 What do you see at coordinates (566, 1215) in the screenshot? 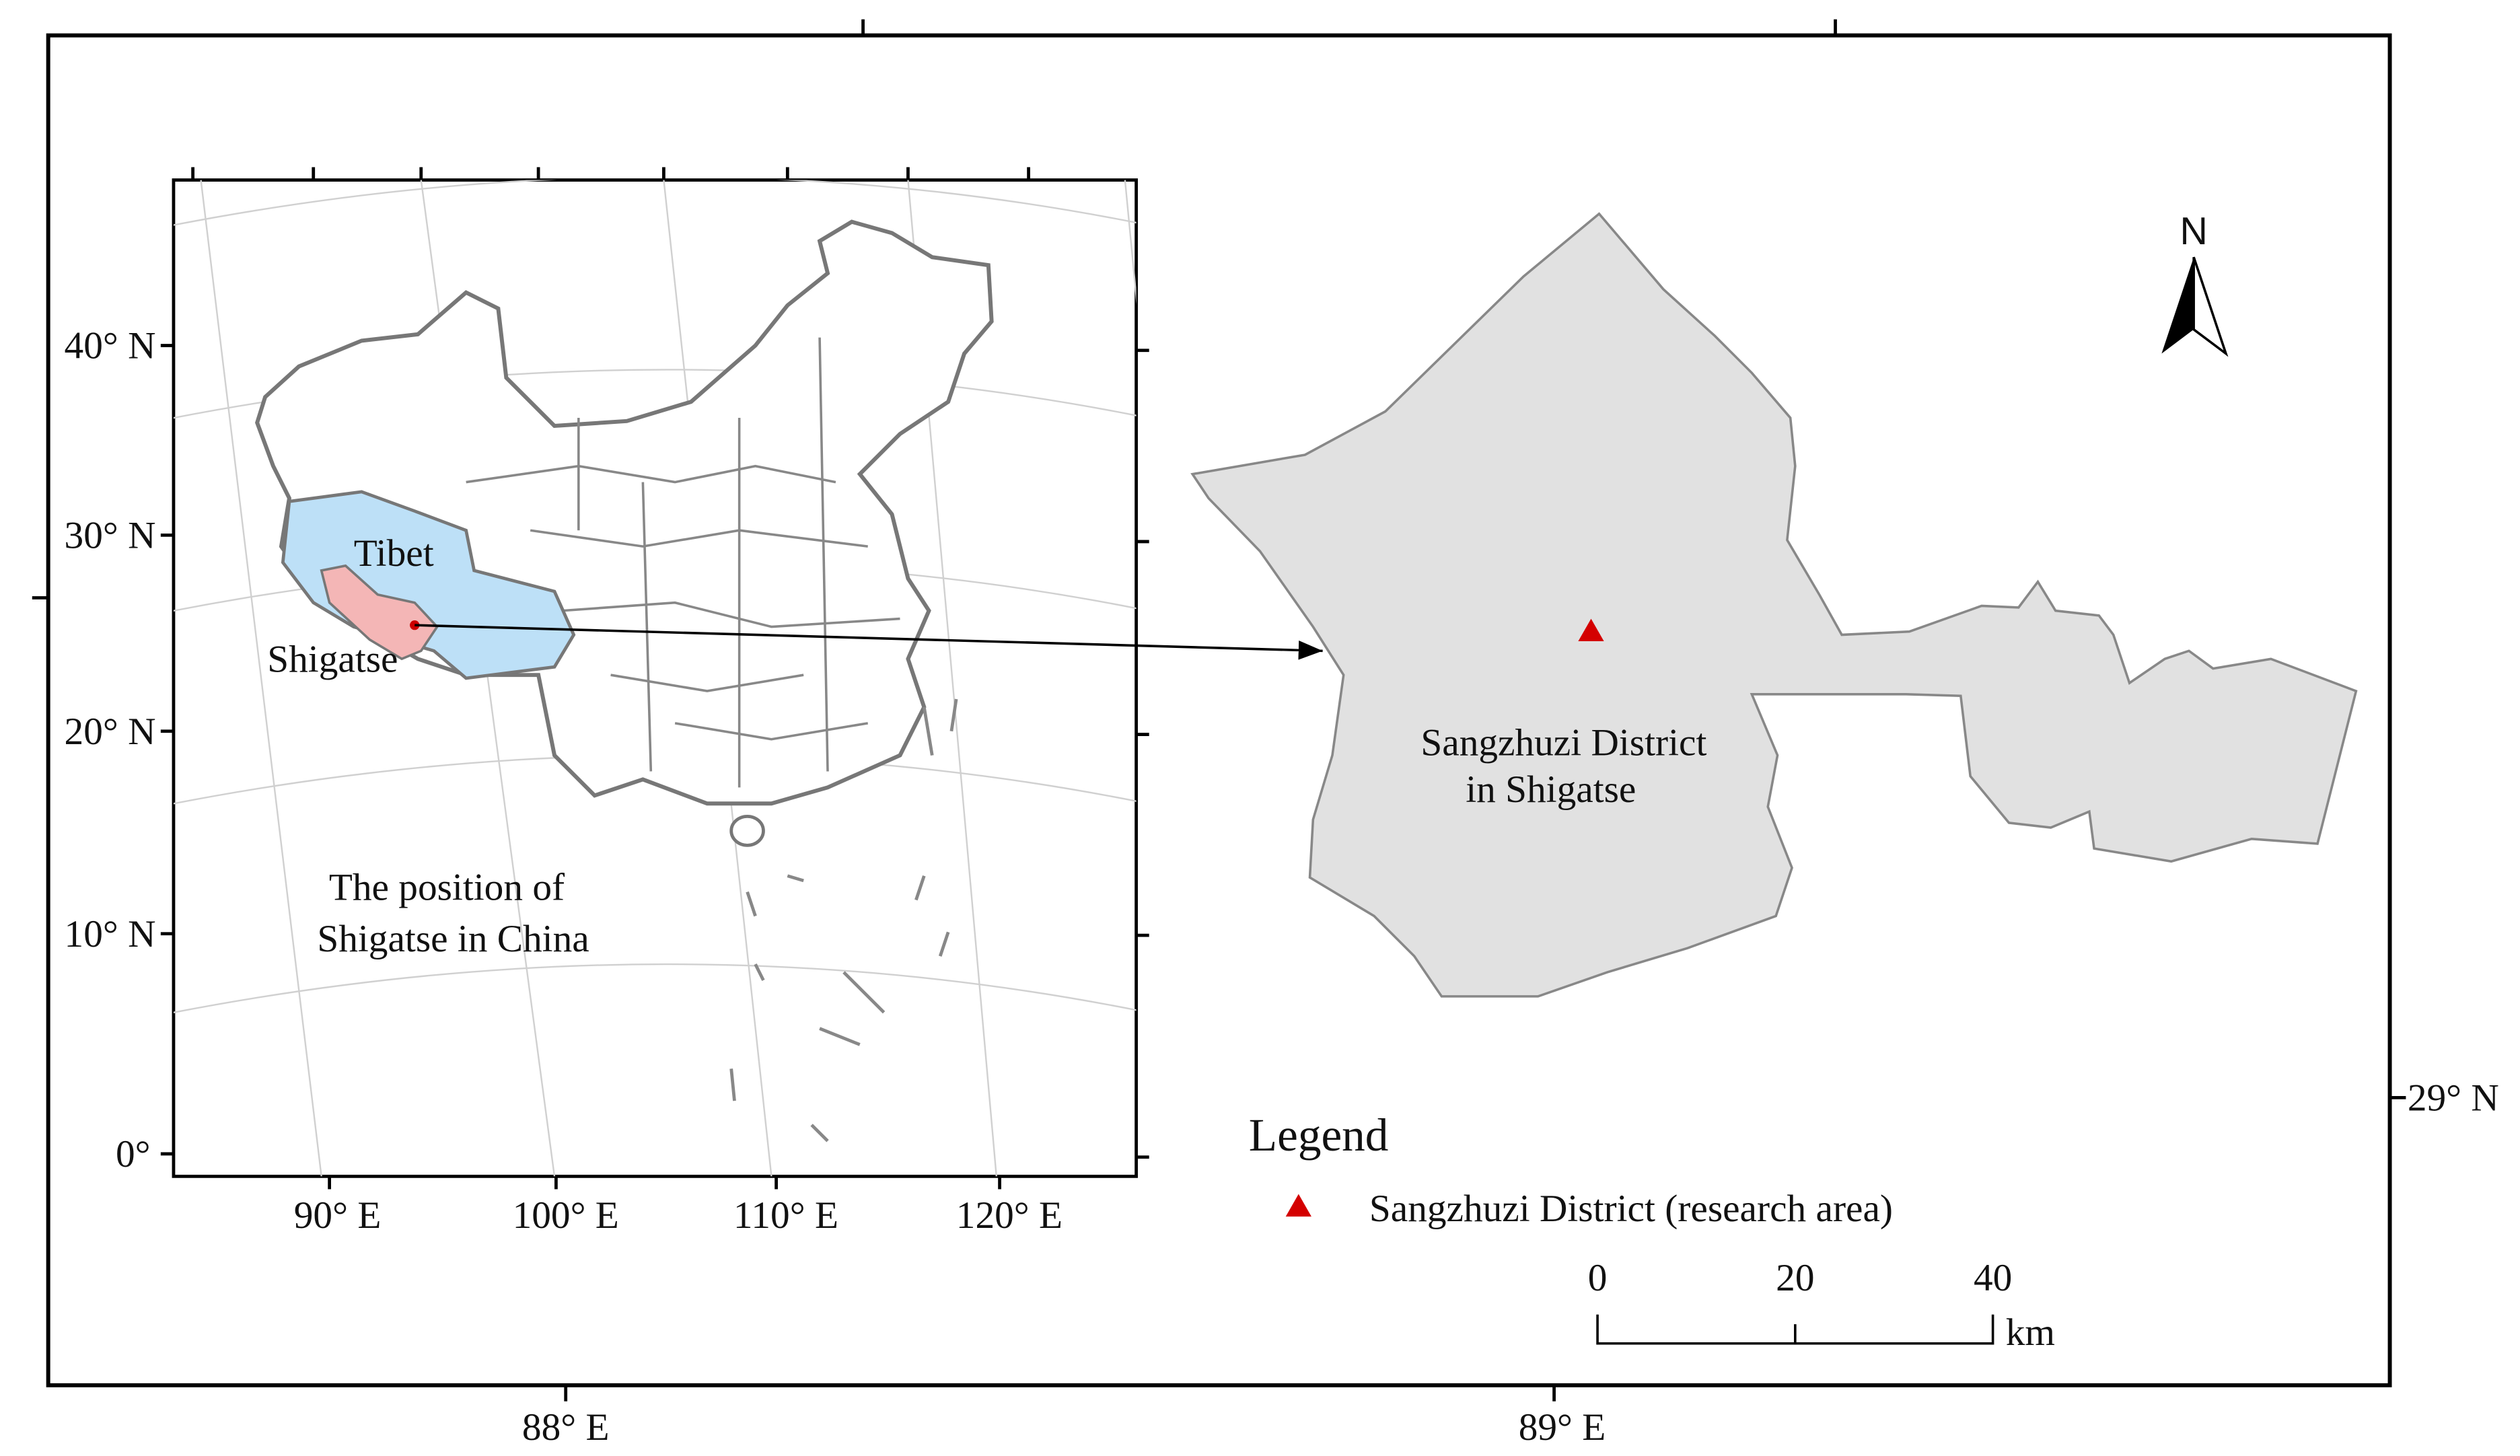
I see `lon-label: 100° E` at bounding box center [566, 1215].